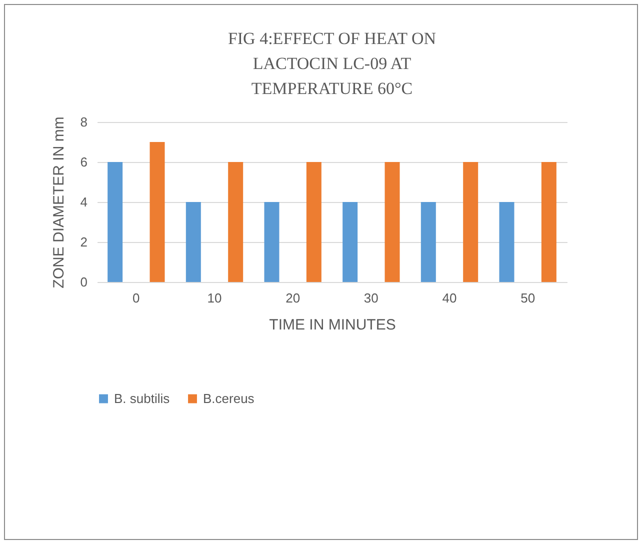  What do you see at coordinates (84, 202) in the screenshot?
I see `y-tick-label: 4` at bounding box center [84, 202].